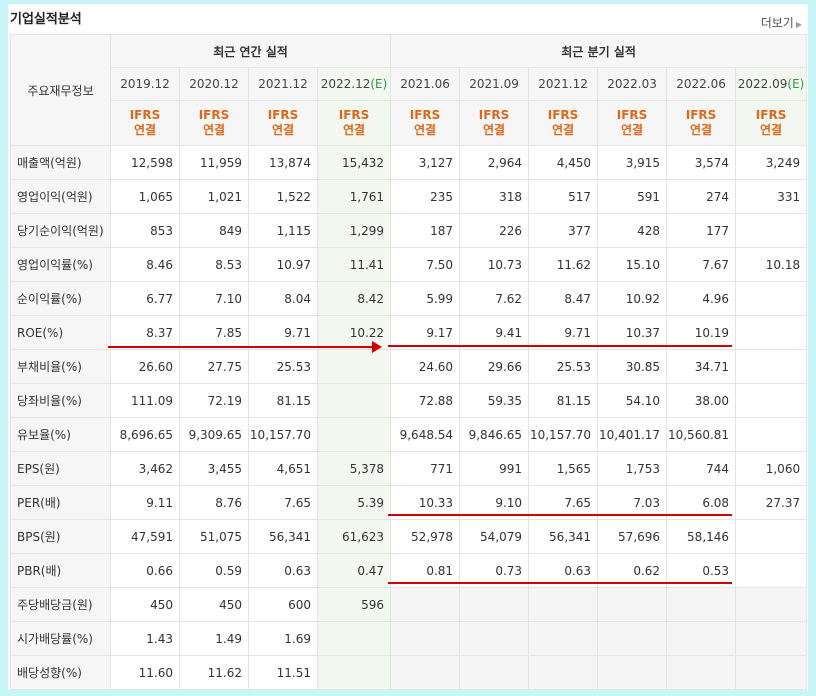 The image size is (816, 696). I want to click on value-cell: 7.62, so click(494, 298).